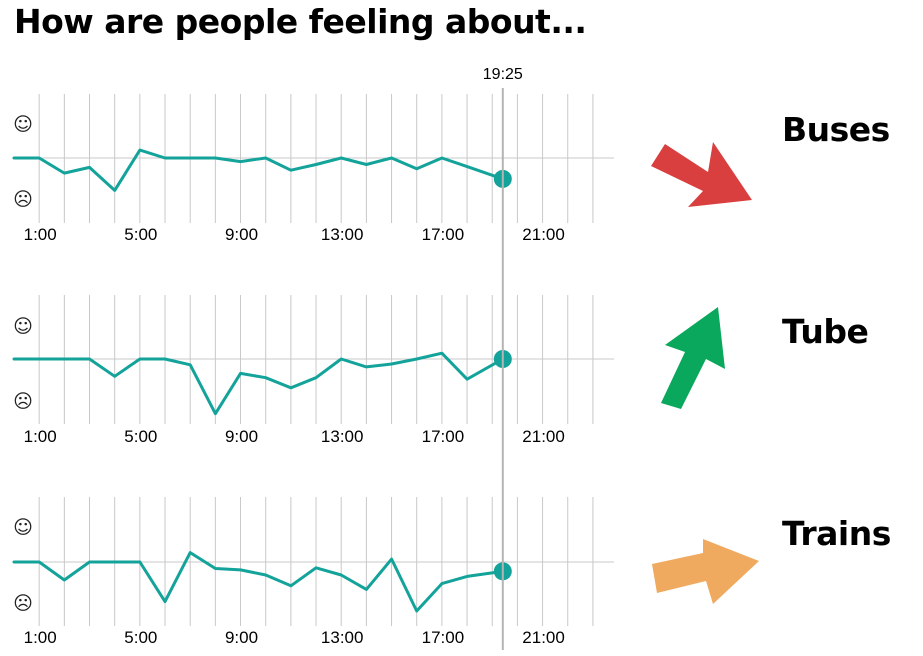 This screenshot has width=923, height=656. What do you see at coordinates (836, 533) in the screenshot?
I see `label-trains: Trains` at bounding box center [836, 533].